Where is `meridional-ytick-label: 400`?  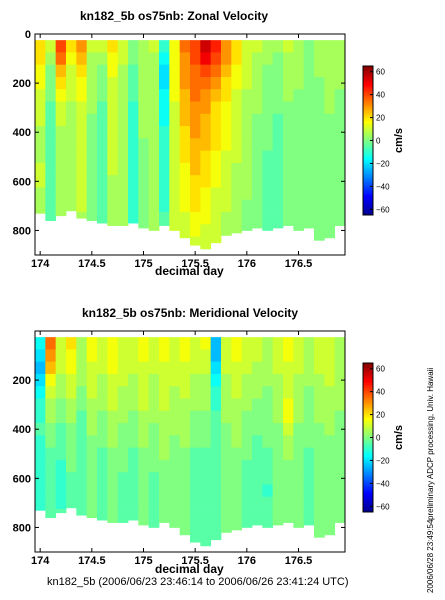 meridional-ytick-label: 400 is located at coordinates (22, 430).